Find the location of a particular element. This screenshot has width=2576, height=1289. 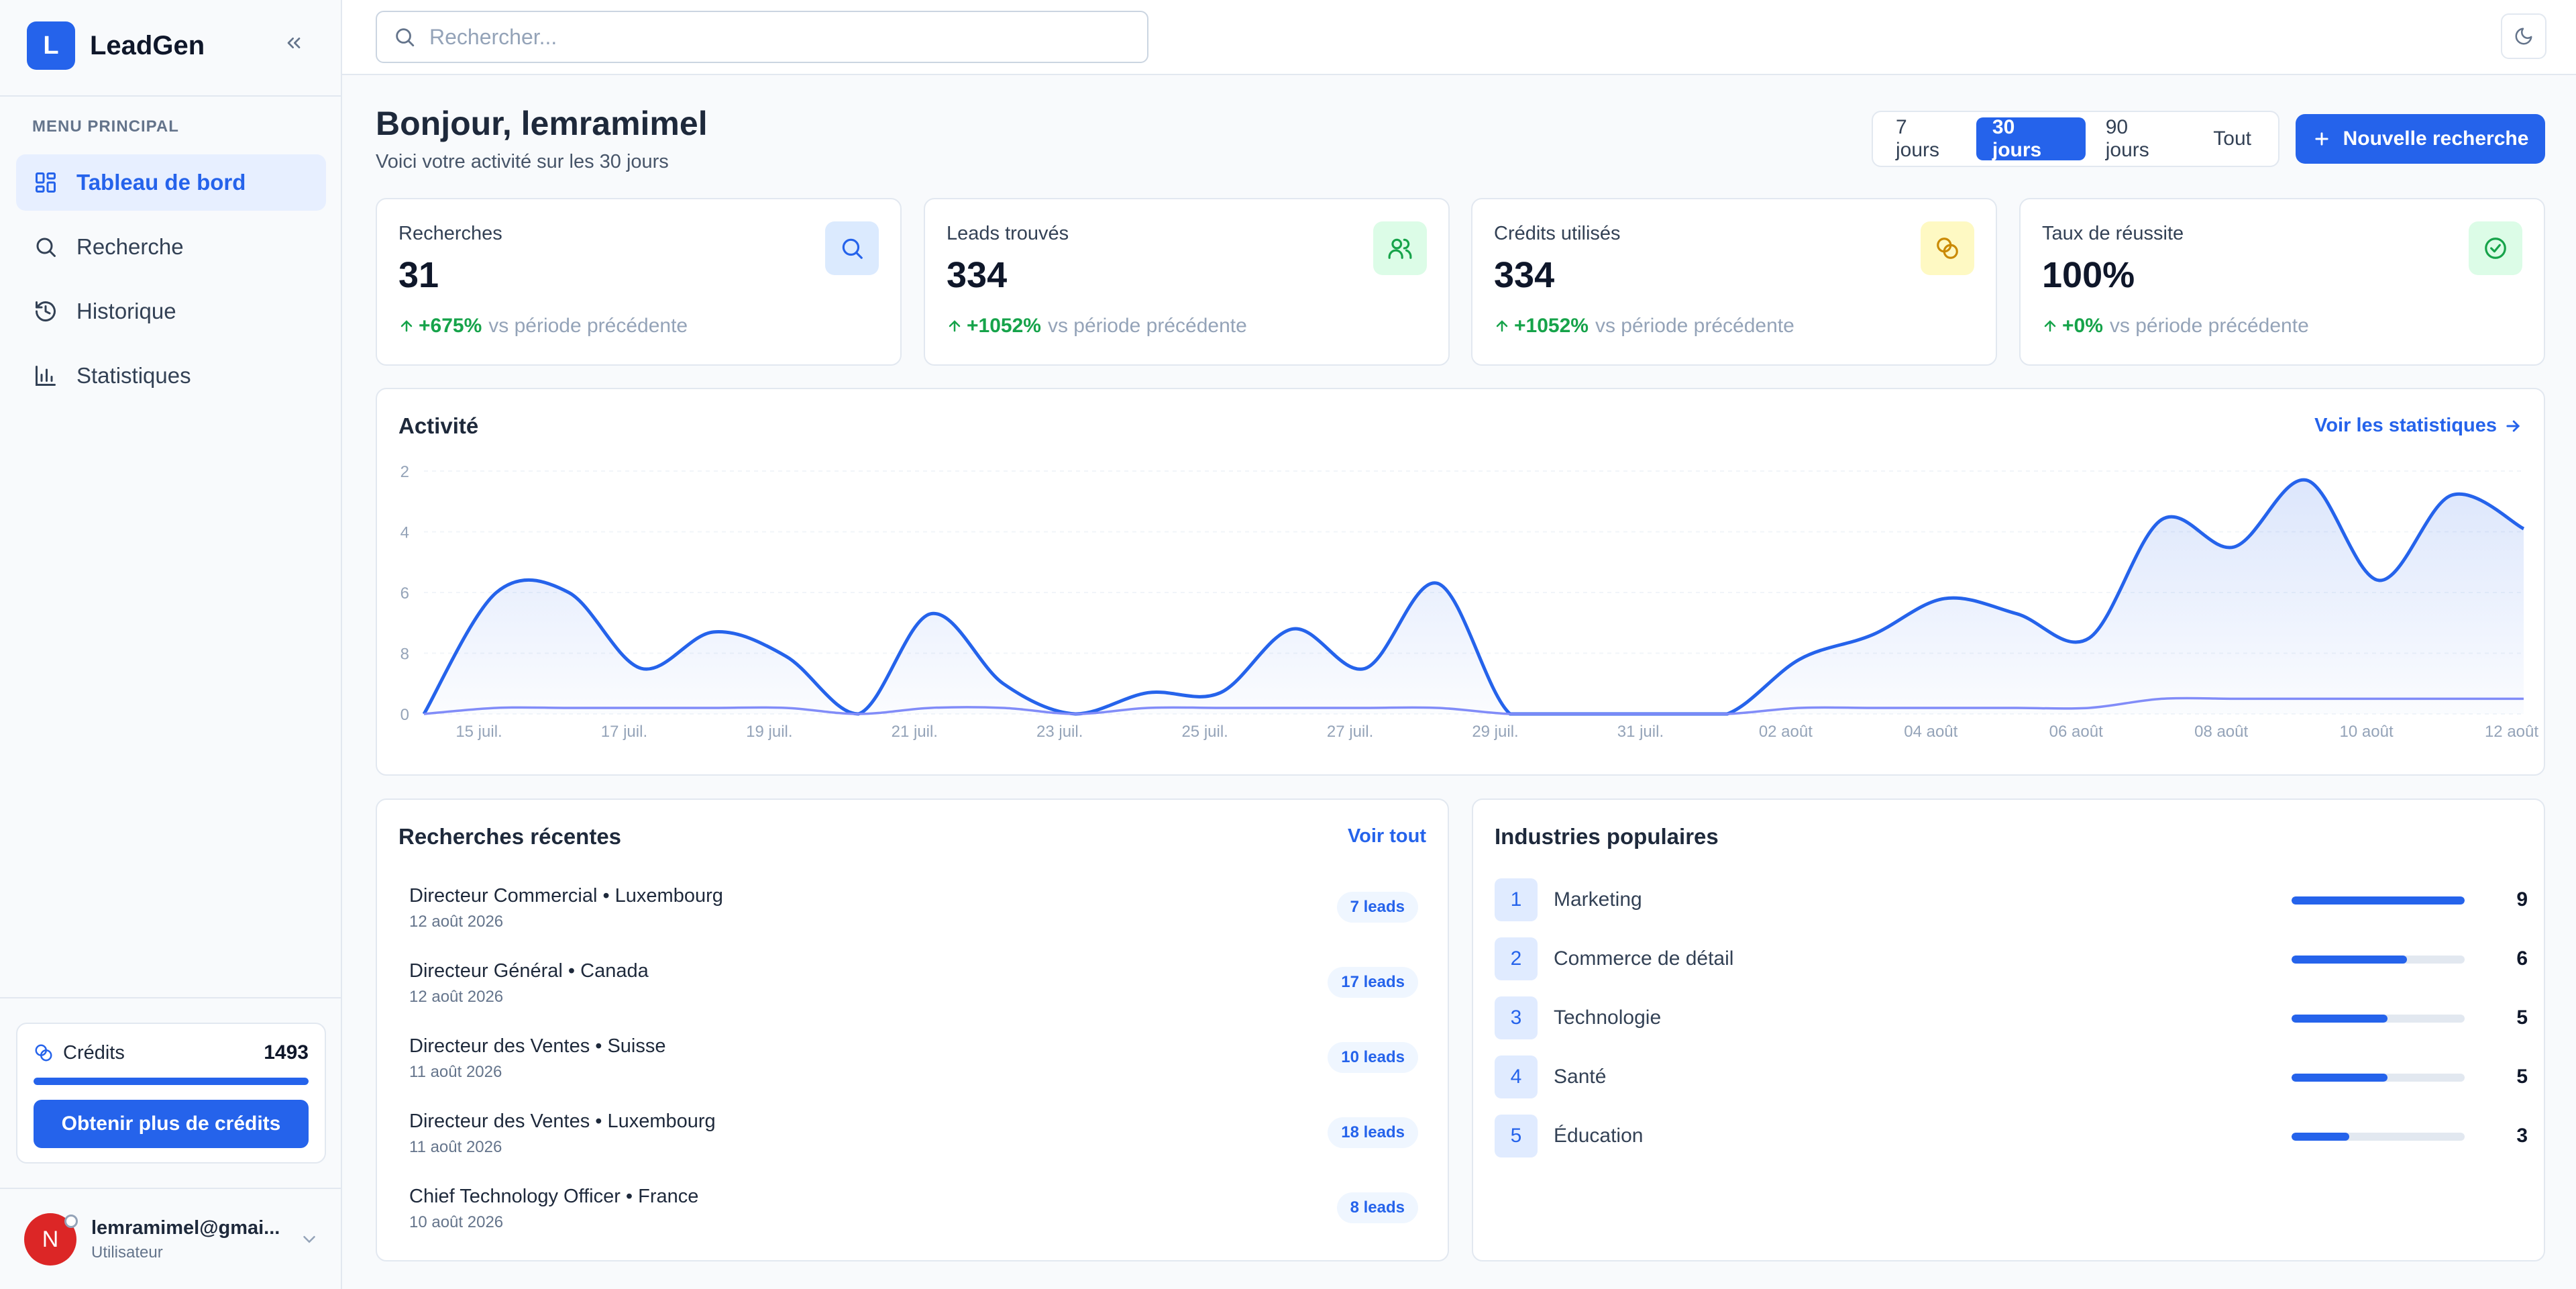

view-statistics-link: Voir les statistiques is located at coordinates (2418, 426).